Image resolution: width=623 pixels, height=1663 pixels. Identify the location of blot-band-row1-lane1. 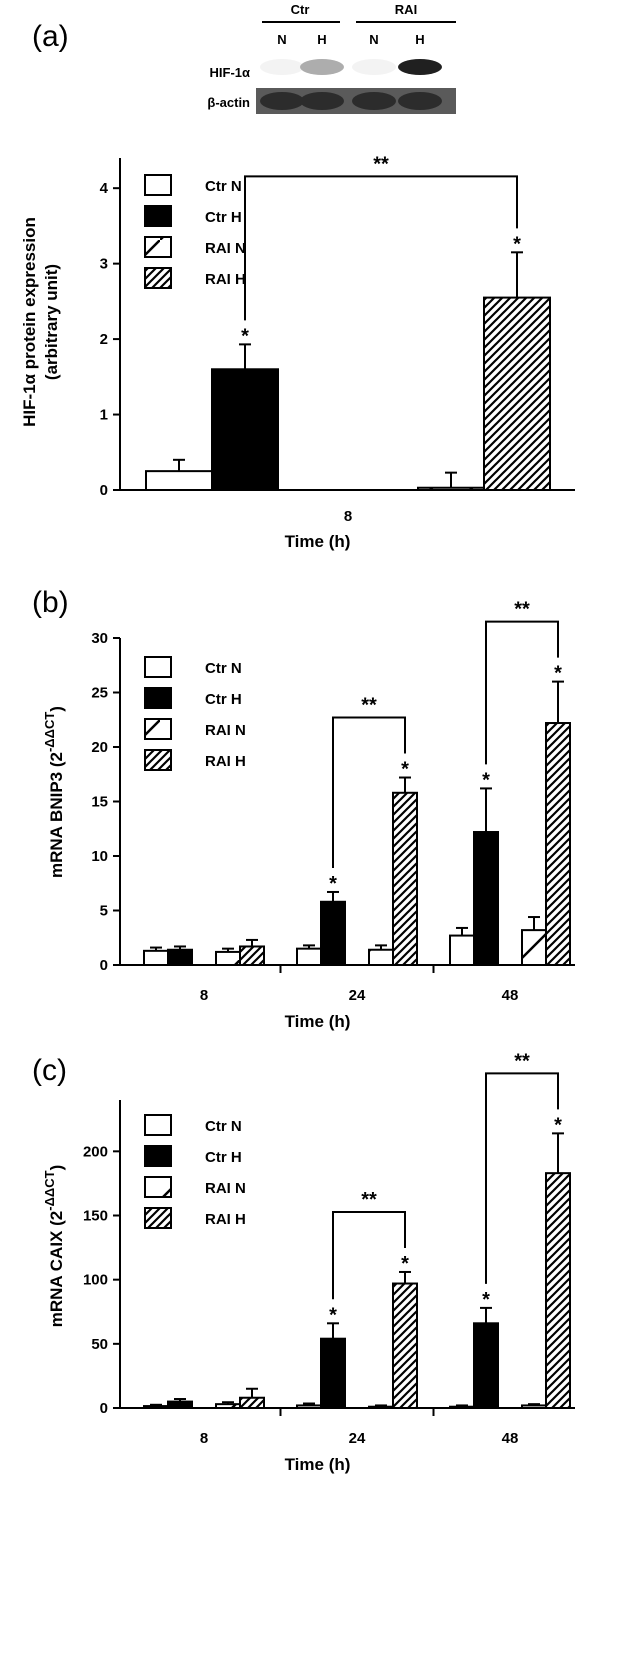
(282, 67).